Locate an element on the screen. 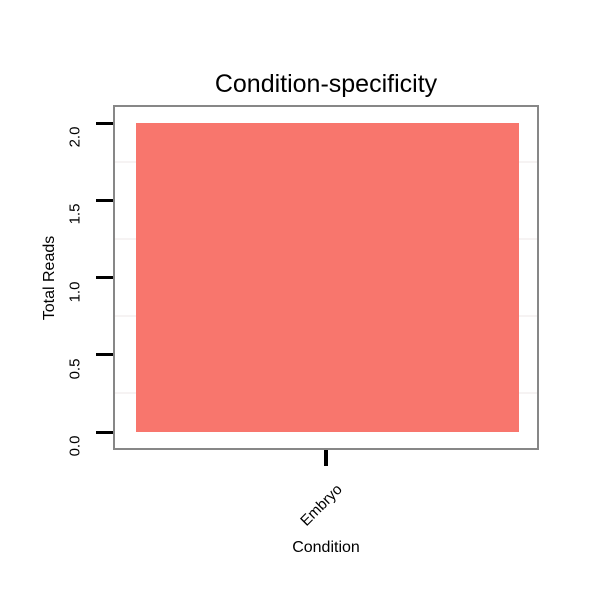  y-axis-tick-label: 0.5 is located at coordinates (75, 369).